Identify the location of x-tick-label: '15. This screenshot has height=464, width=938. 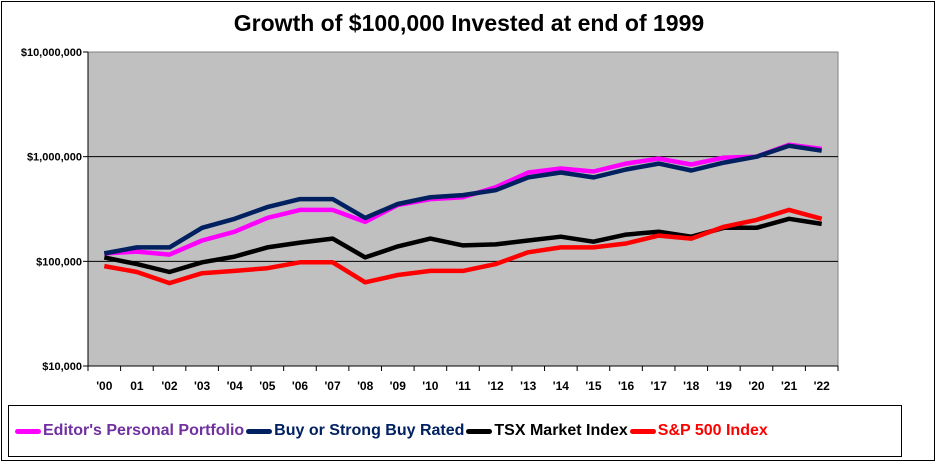
(593, 386).